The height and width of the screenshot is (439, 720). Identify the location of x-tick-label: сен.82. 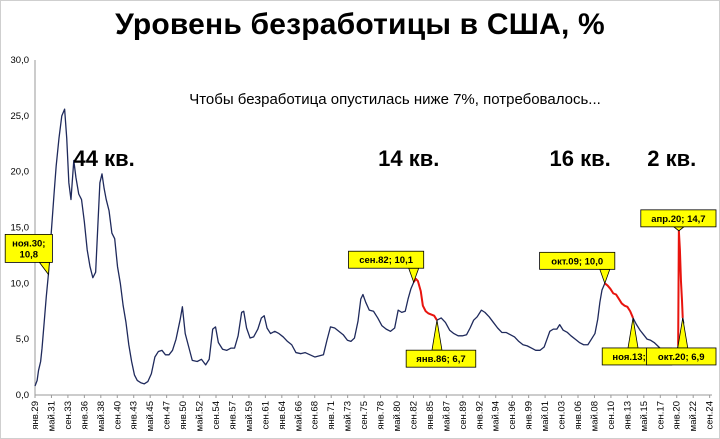
(413, 415).